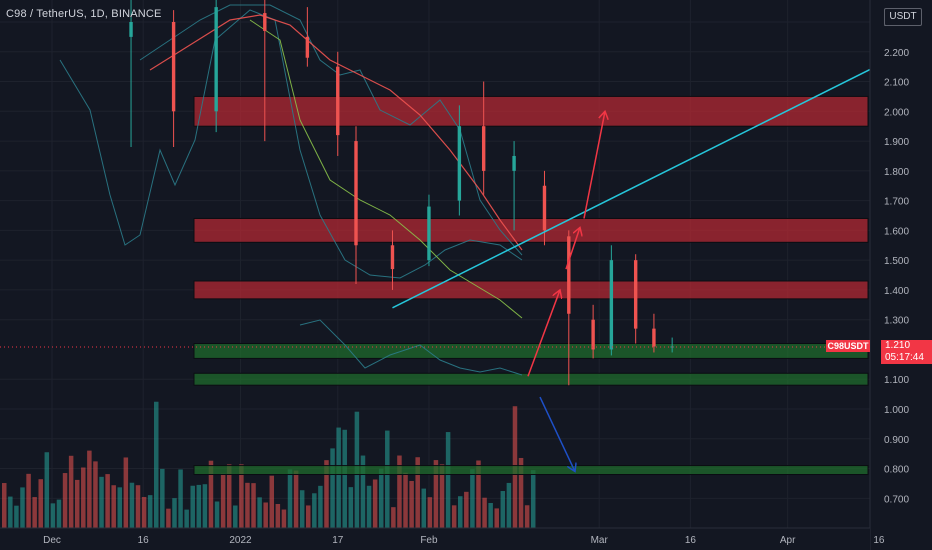 The width and height of the screenshot is (932, 550). I want to click on time-tick-label: Mar, so click(600, 540).